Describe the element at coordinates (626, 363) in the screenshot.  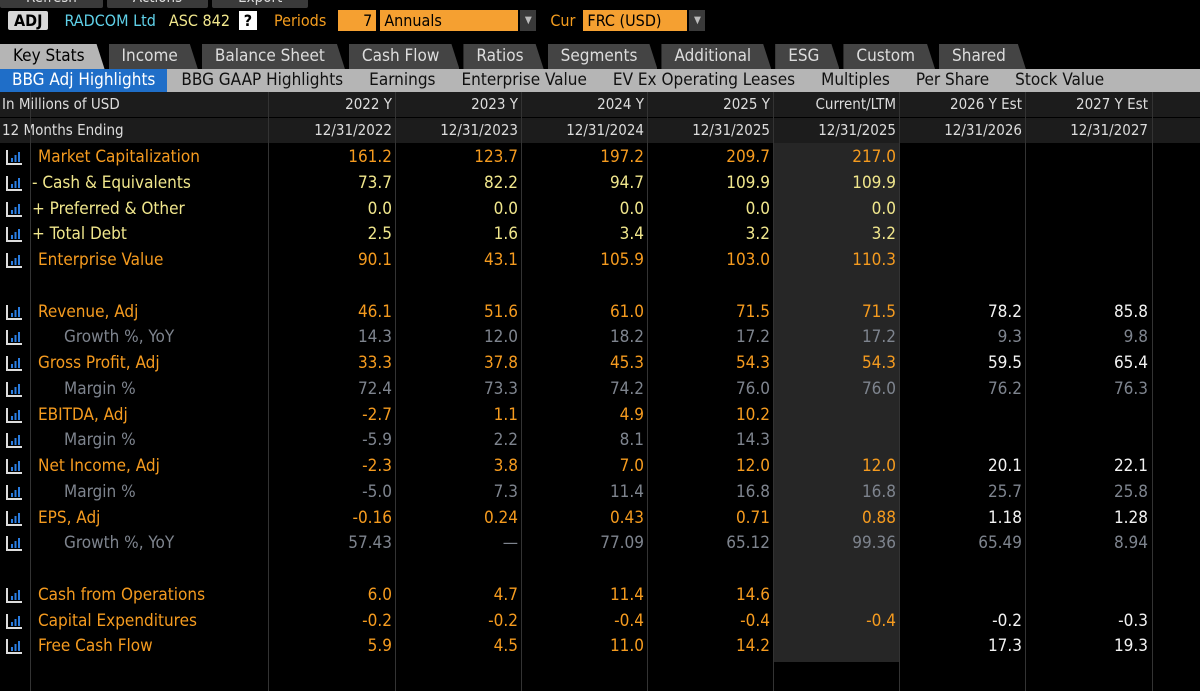
I see `cell-value: 45.3` at that location.